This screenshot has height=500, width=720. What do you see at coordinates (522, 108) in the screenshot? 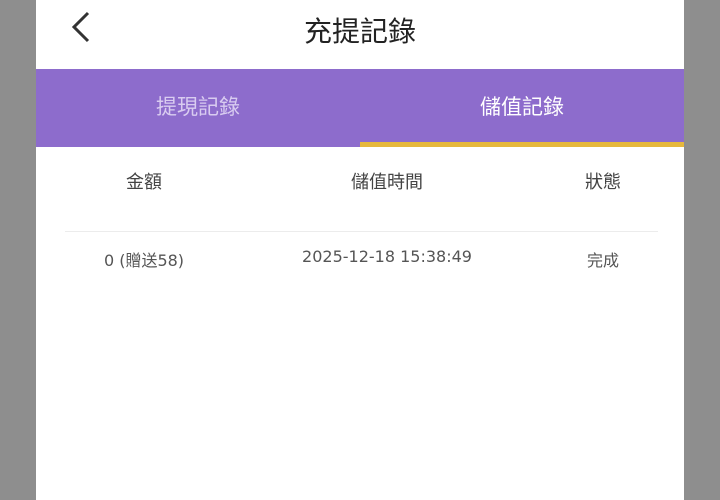
I see `tab-deposit-records: 儲值記錄` at bounding box center [522, 108].